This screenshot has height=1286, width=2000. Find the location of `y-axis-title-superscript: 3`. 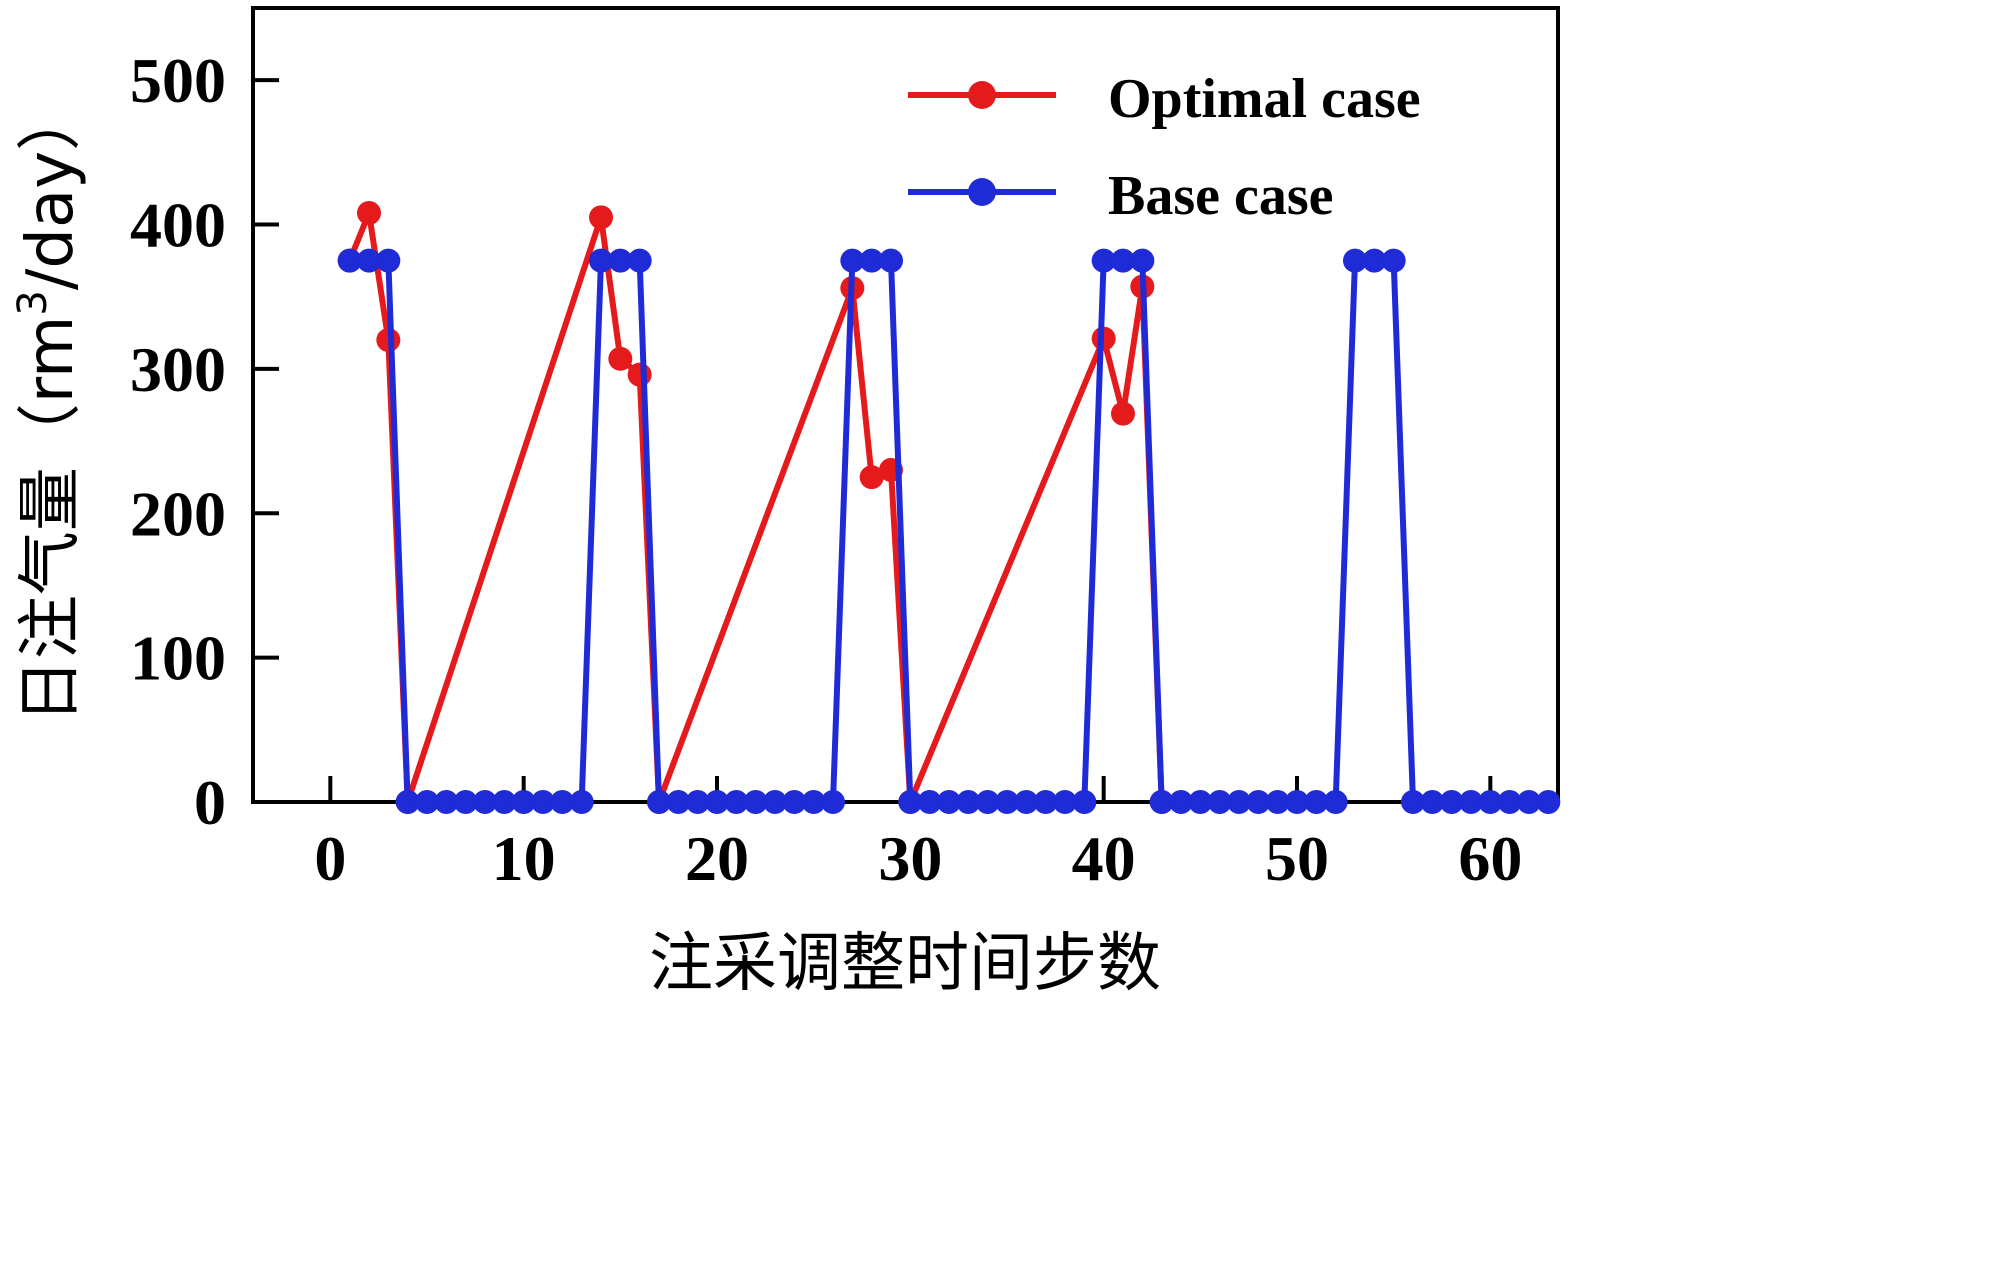

y-axis-title-superscript: 3 is located at coordinates (33, 302).